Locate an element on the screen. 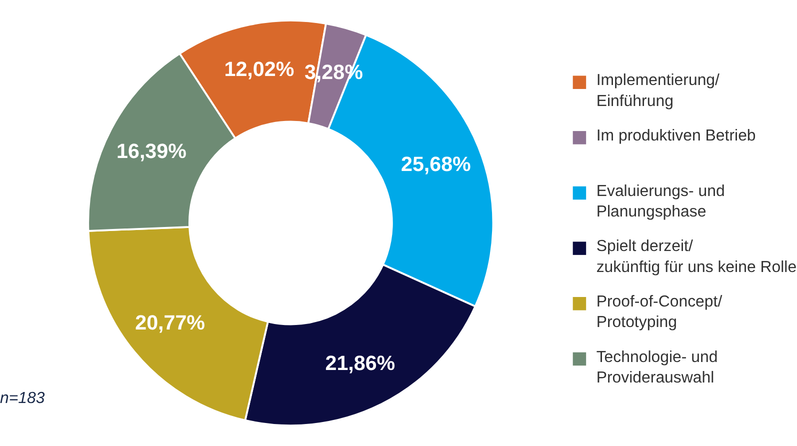 Image resolution: width=797 pixels, height=446 pixels. legend-label: Spielt derzeit/zukünftig für uns keine Rolle is located at coordinates (696, 257).